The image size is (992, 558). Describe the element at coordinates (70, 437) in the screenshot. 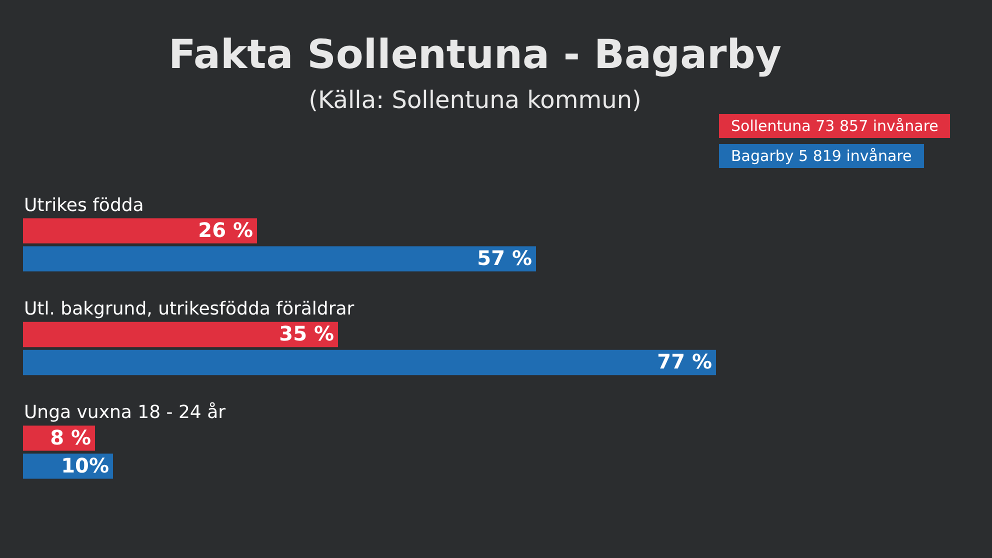

I see `data-label: 8 %` at that location.